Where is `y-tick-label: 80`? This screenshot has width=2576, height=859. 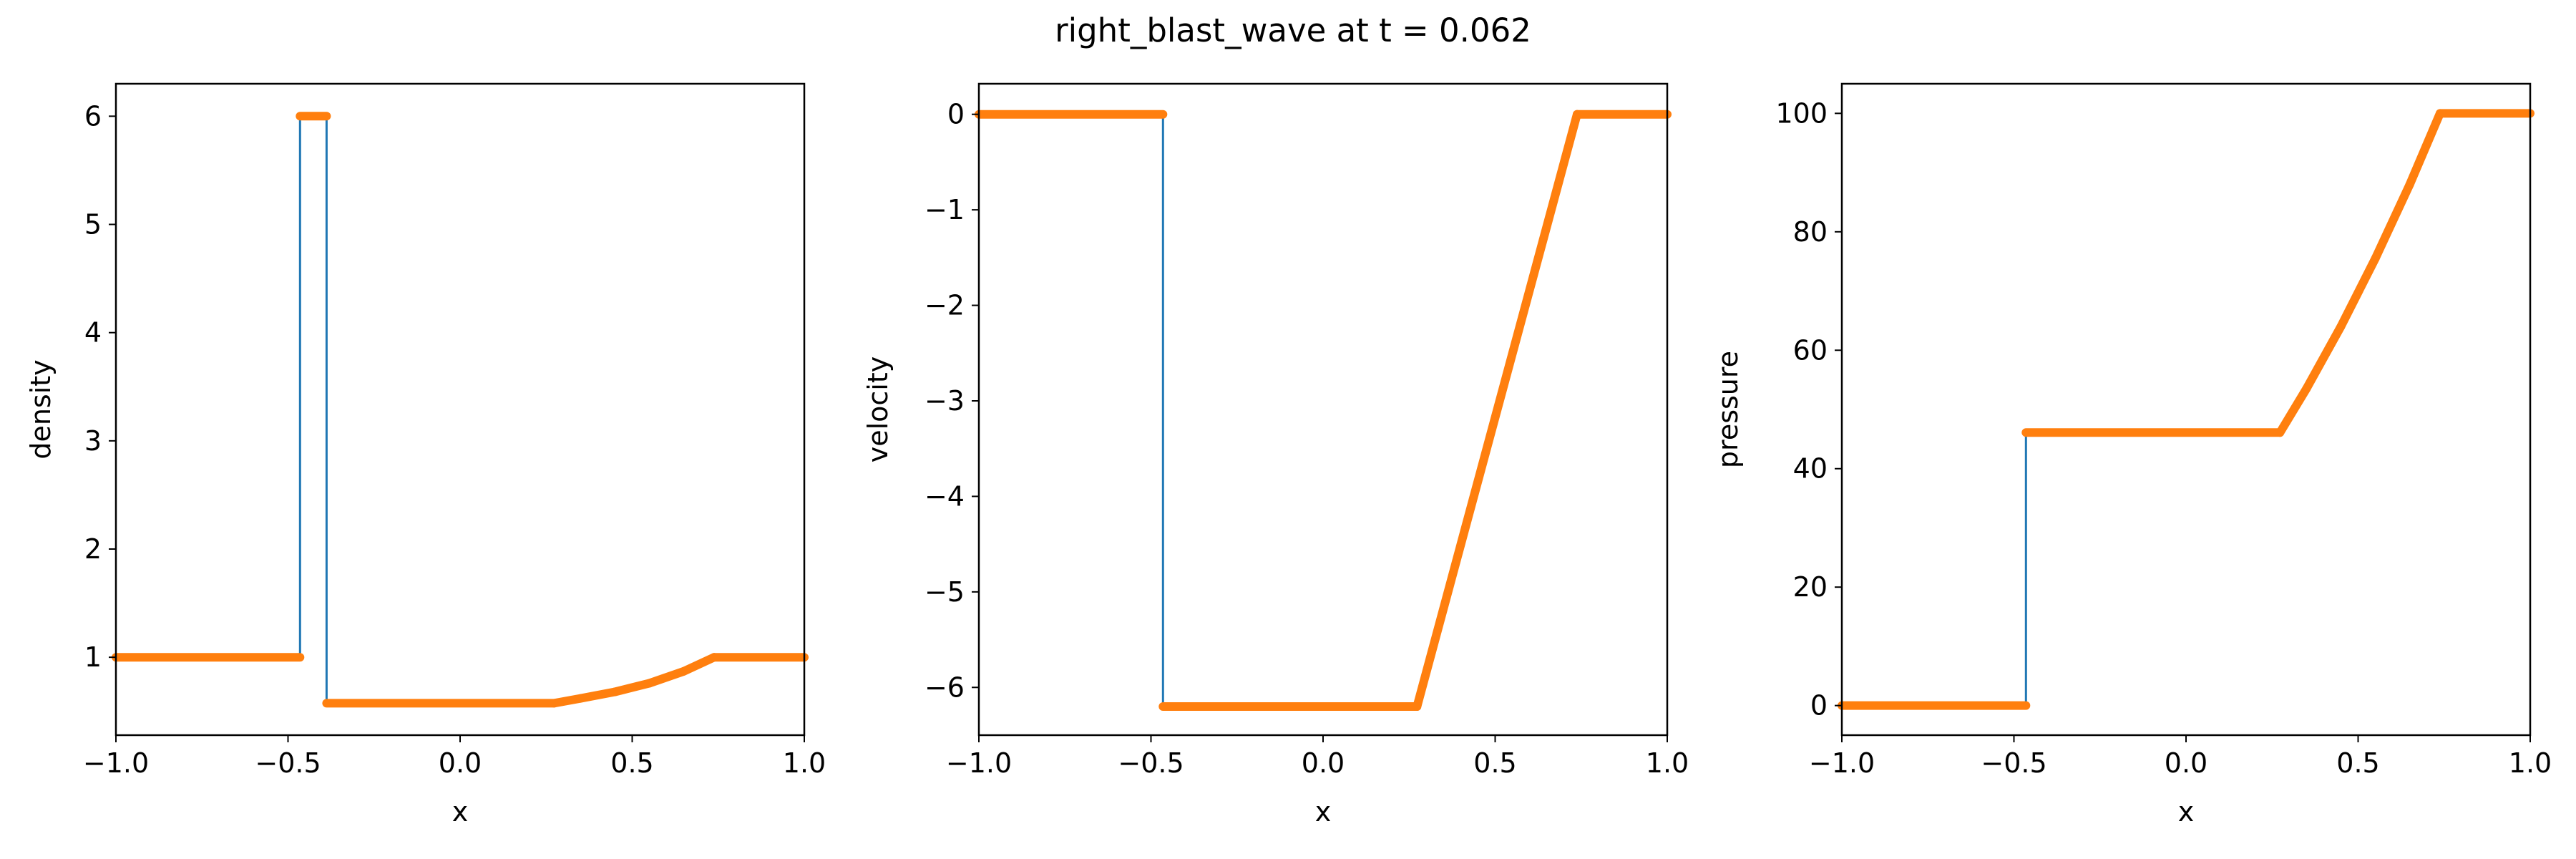 y-tick-label: 80 is located at coordinates (1810, 232).